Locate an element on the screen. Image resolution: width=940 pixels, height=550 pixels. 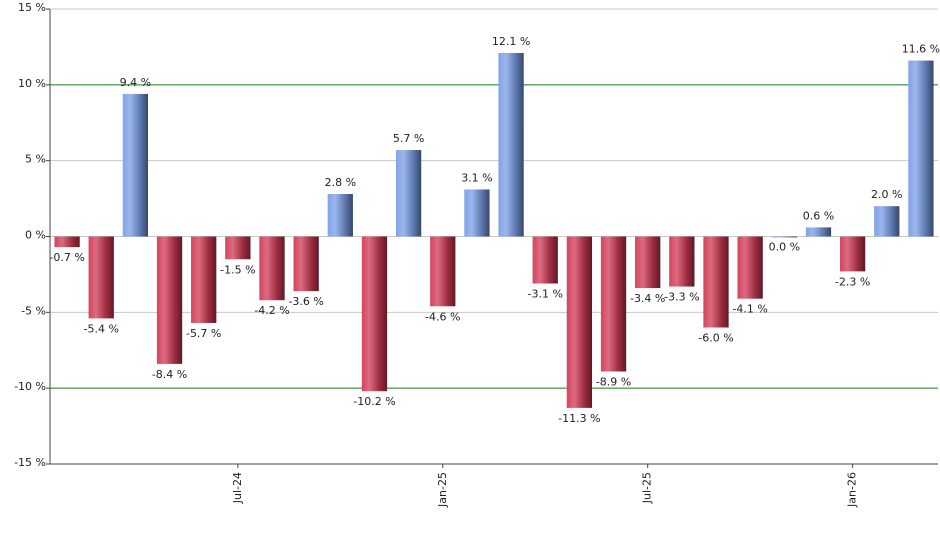
value-label: -5.4 % is located at coordinates (101, 328).